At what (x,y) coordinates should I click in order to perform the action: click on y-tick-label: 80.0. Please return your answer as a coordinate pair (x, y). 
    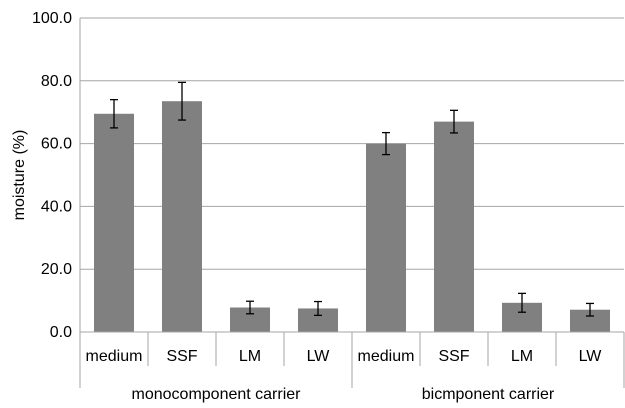
    Looking at the image, I should click on (56, 81).